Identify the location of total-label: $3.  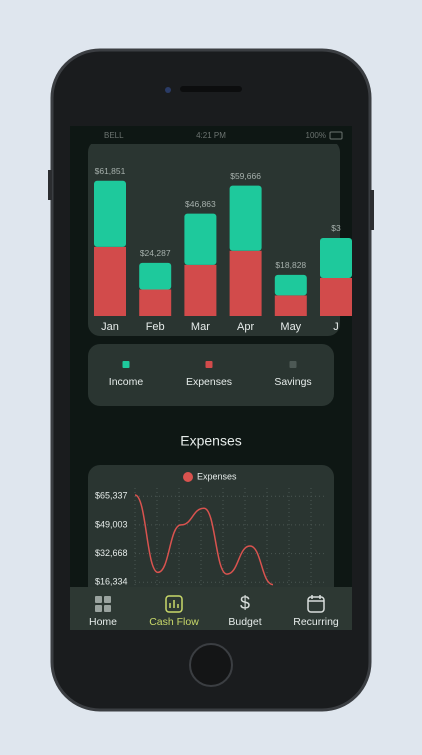
(336, 228).